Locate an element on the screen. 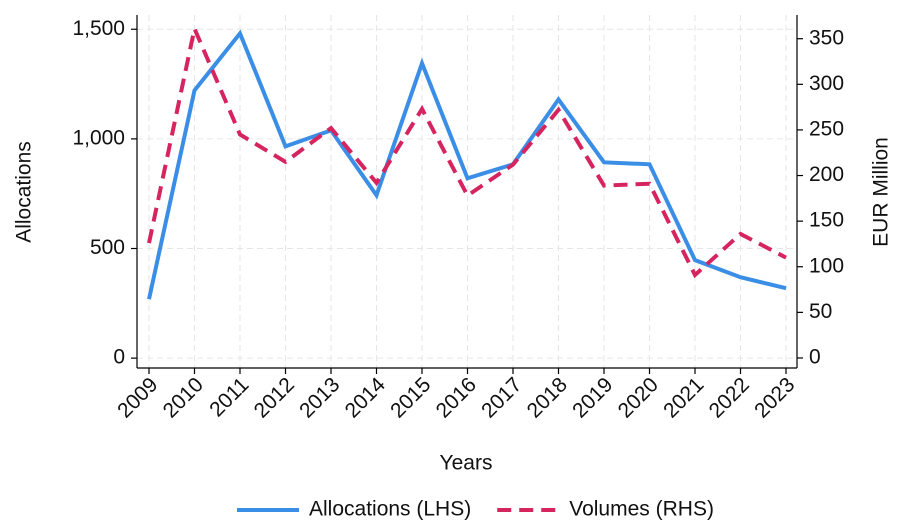  x-tick-label: 2022 is located at coordinates (729, 397).